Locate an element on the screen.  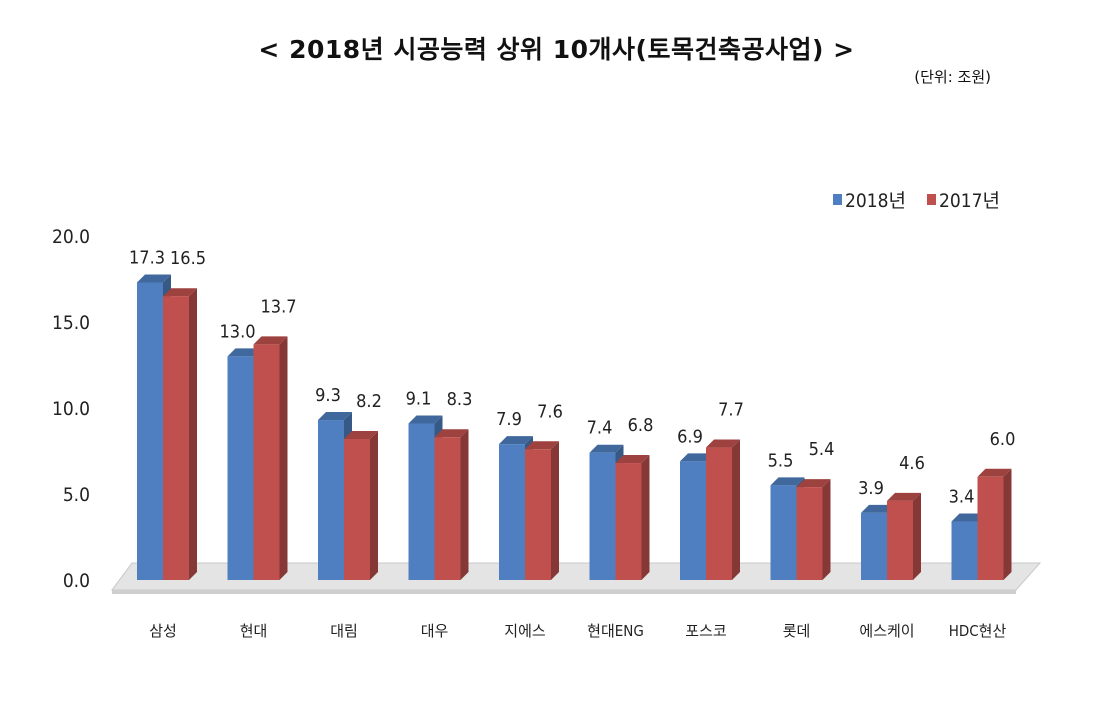
legend: 2018년 2017년 is located at coordinates (916, 201).